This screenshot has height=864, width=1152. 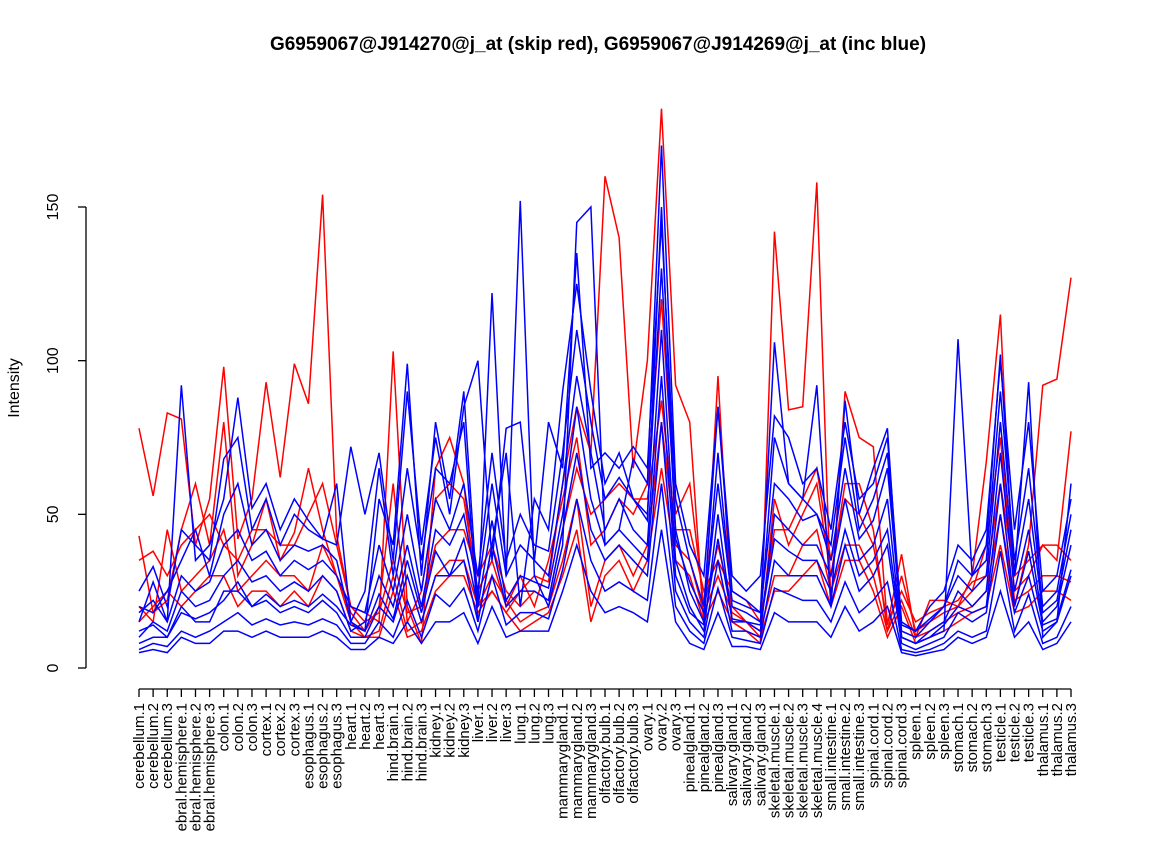 I want to click on x-tick-label: olfactory.bulb.3, so click(x=633, y=753).